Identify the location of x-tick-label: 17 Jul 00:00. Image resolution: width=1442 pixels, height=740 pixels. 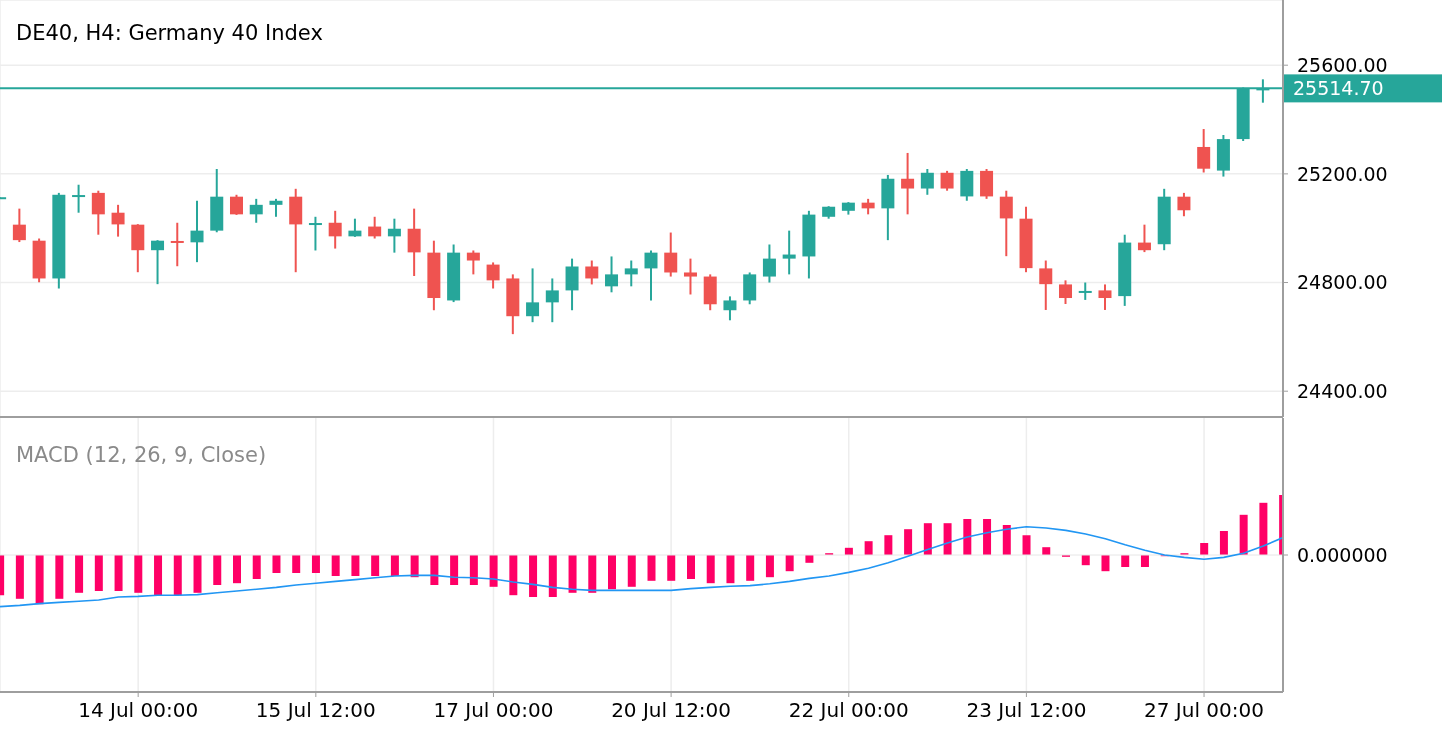
(493, 710).